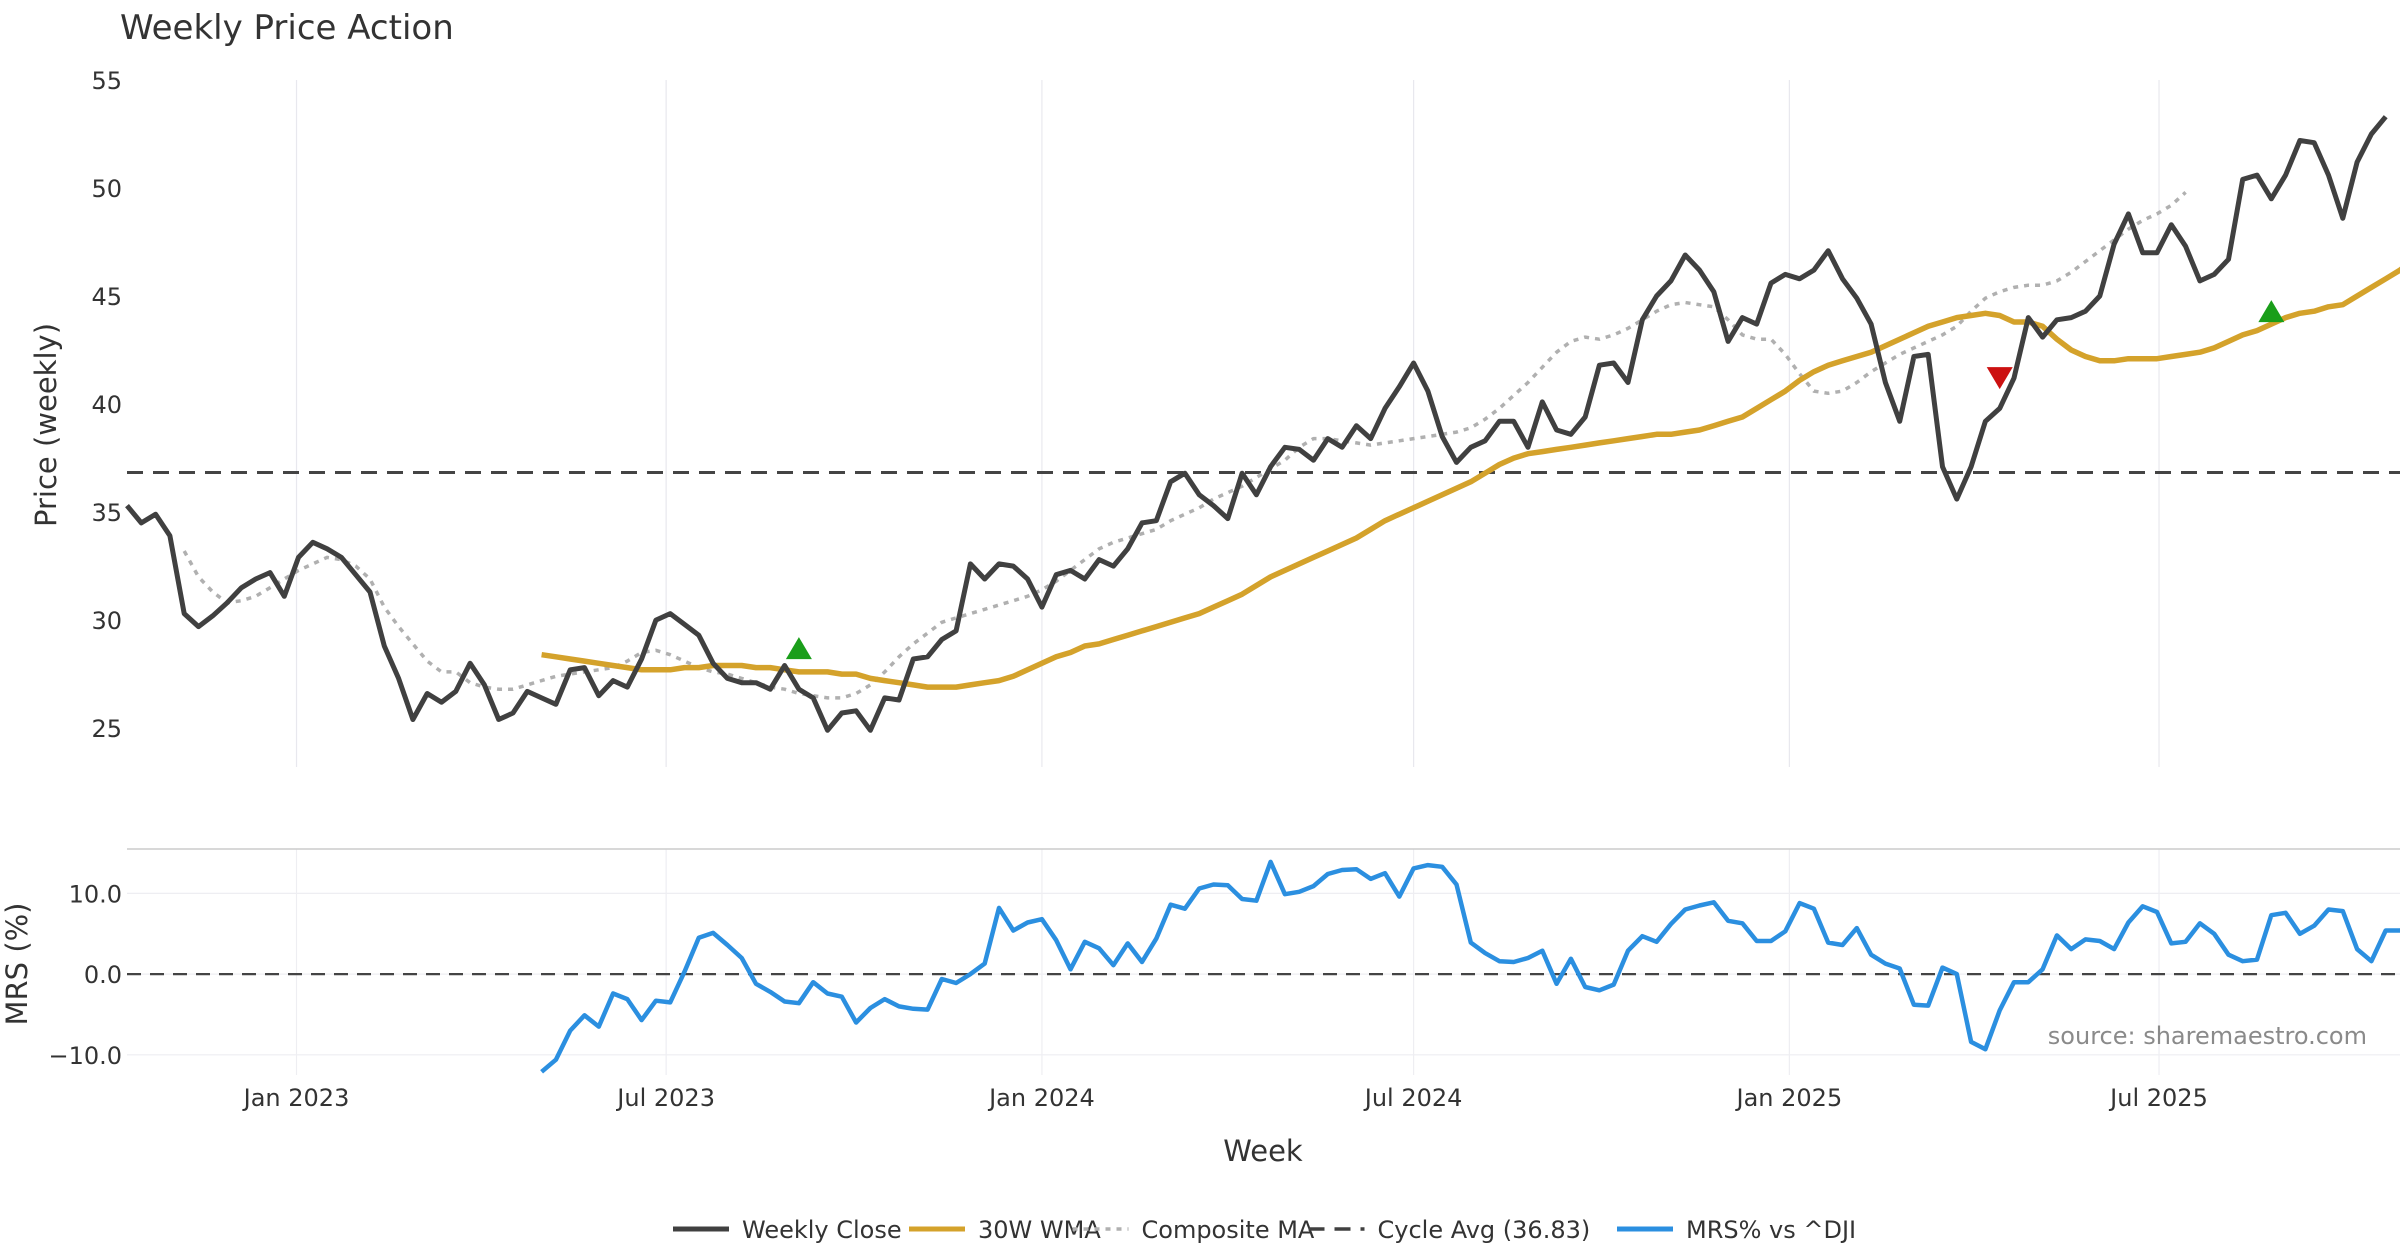 This screenshot has height=1260, width=2400. Describe the element at coordinates (1771, 1230) in the screenshot. I see `legend-label: MRS% vs ^DJI` at that location.